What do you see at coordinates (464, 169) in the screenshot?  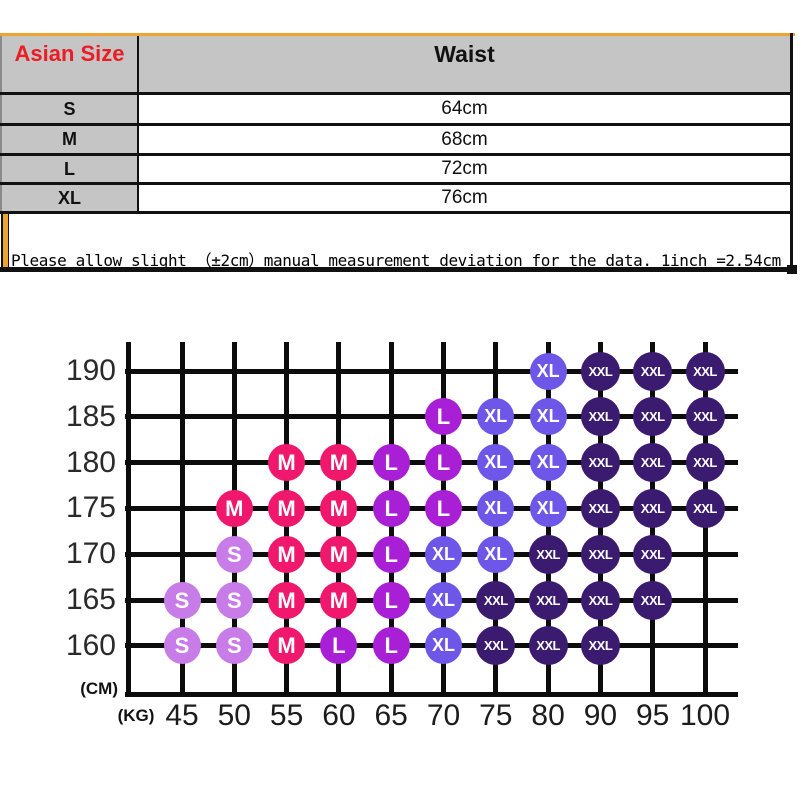 I see `waist-value-l: 72cm` at bounding box center [464, 169].